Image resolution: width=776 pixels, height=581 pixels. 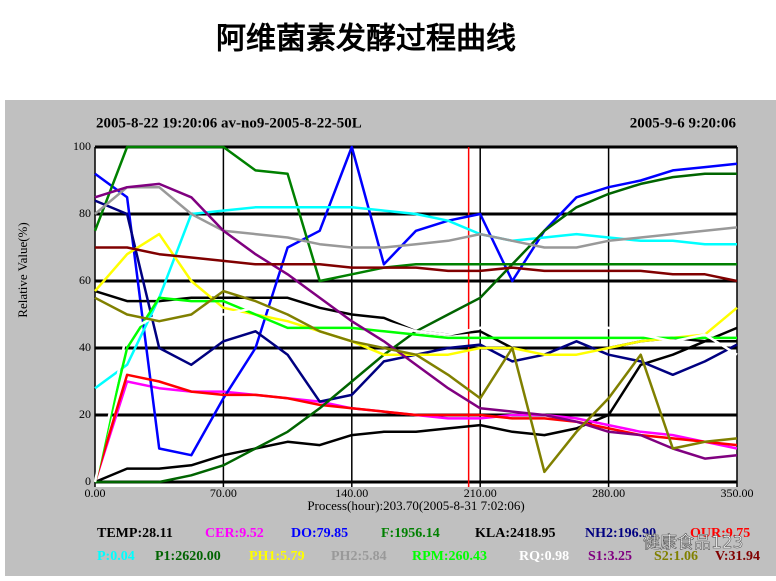 What do you see at coordinates (82, 146) in the screenshot?
I see `y-tick-label: 100` at bounding box center [82, 146].